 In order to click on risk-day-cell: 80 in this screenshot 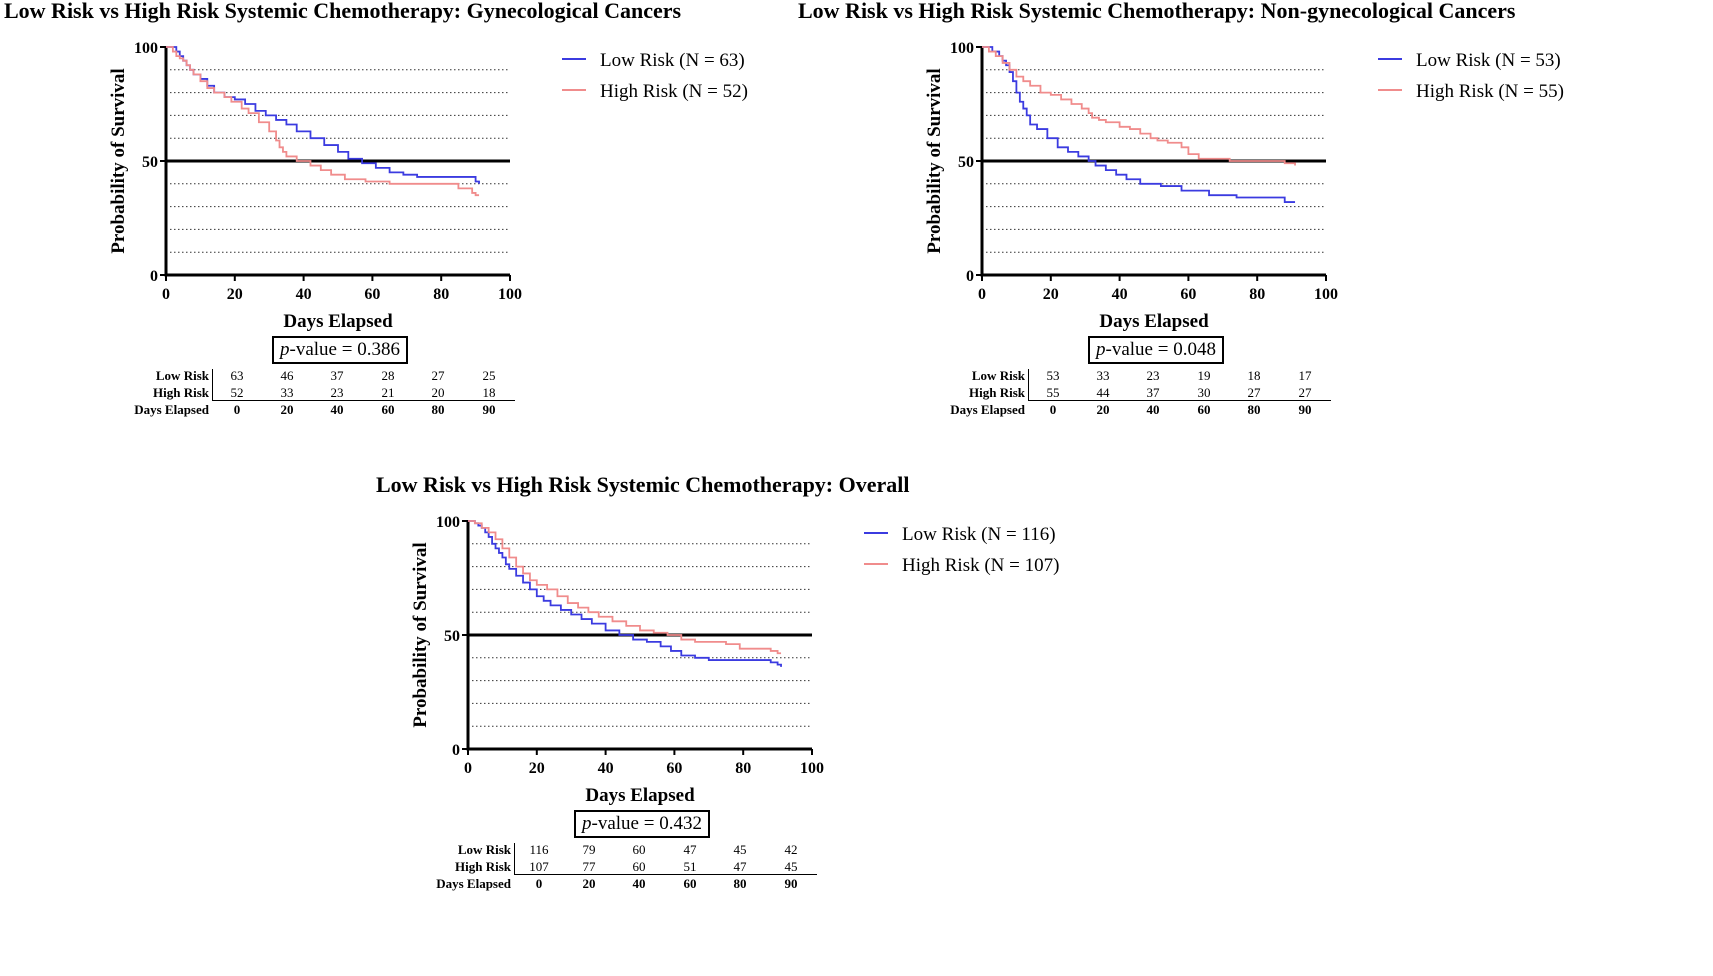, I will do `click(740, 883)`.